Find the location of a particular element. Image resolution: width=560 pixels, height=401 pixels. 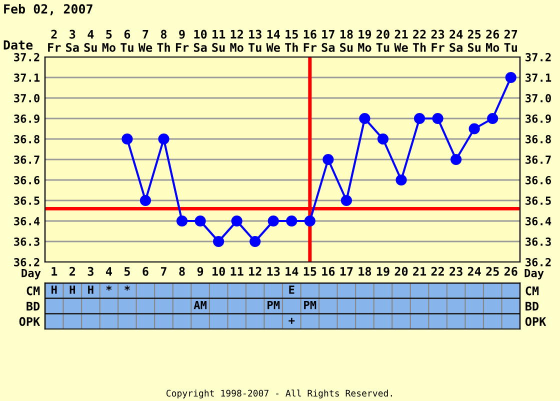

x-tick-label: 23 is located at coordinates (456, 271).